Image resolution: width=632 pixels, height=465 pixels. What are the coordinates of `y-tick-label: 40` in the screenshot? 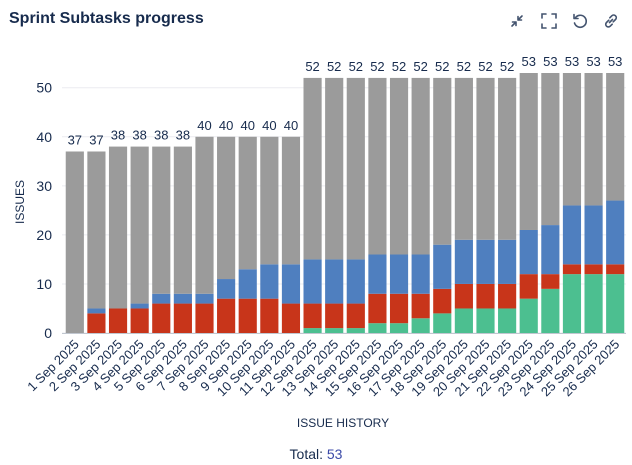 It's located at (44, 137).